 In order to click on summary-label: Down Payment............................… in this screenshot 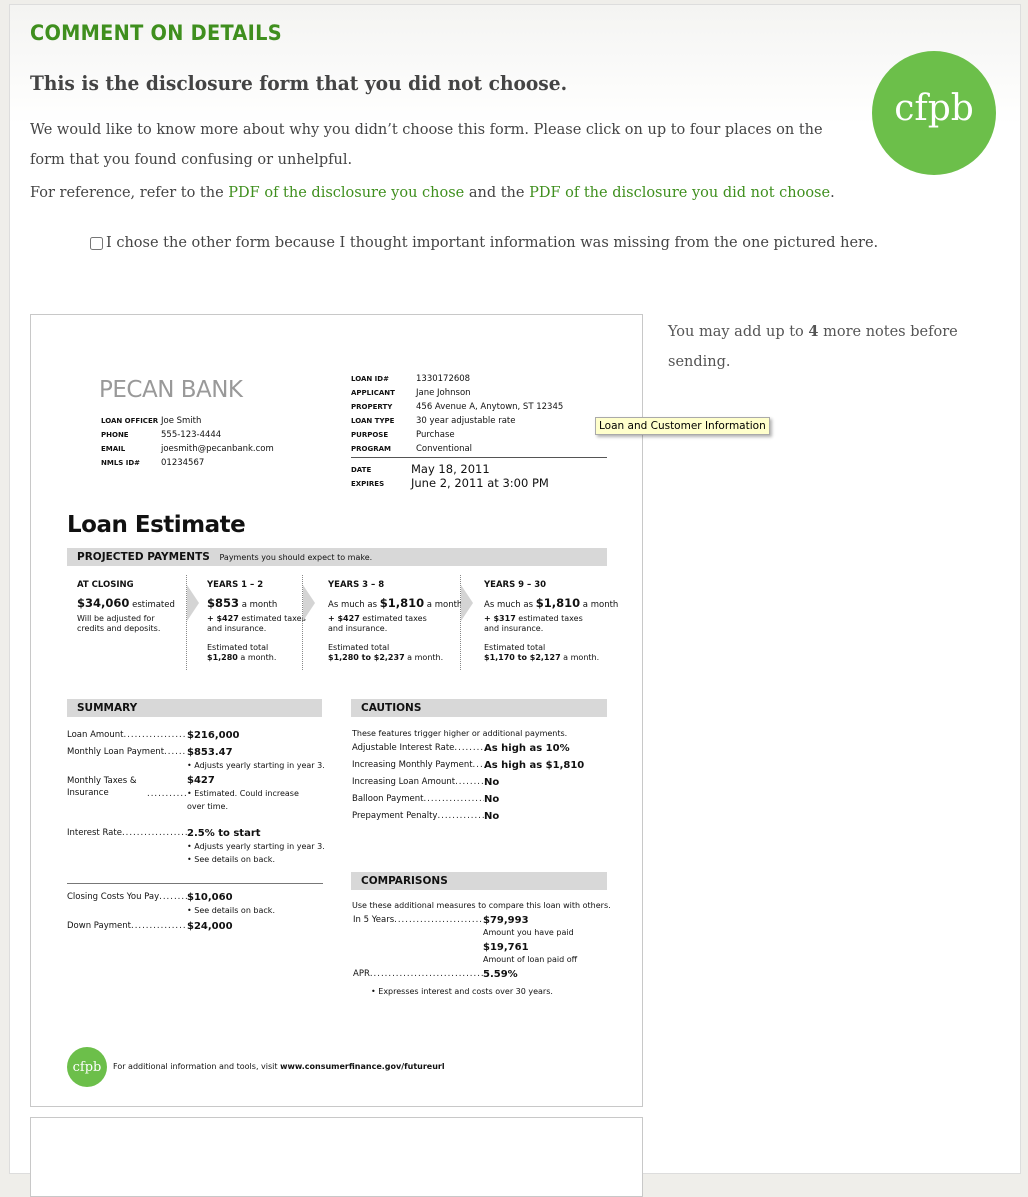, I will do `click(127, 926)`.